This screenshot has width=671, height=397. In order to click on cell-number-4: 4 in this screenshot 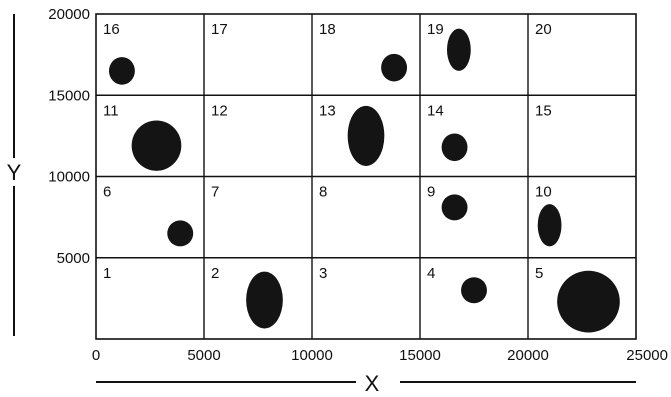, I will do `click(431, 273)`.